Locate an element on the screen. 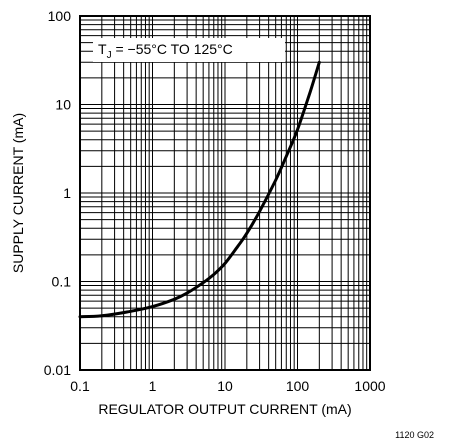 The width and height of the screenshot is (449, 446). y-tick-label: 100 is located at coordinates (60, 16).